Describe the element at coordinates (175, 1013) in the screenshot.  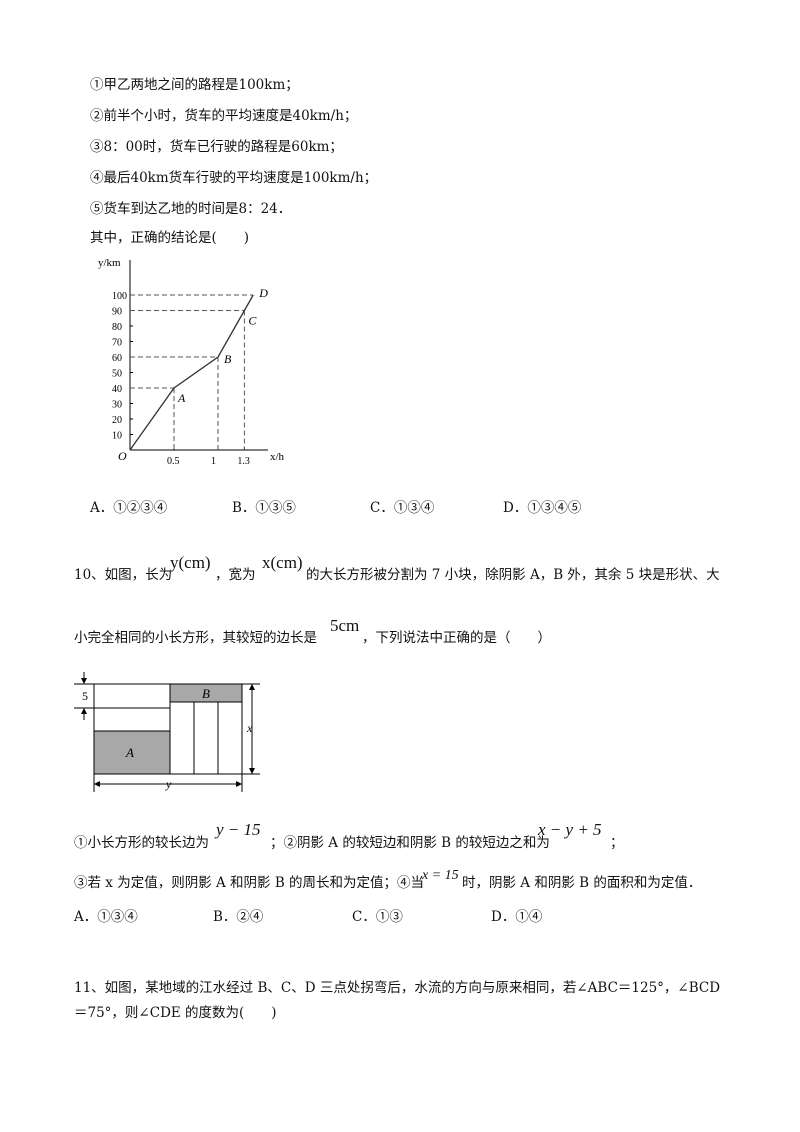
I see `q11-text-2: ＝75°，则∠CDE 的度数为( )` at that location.